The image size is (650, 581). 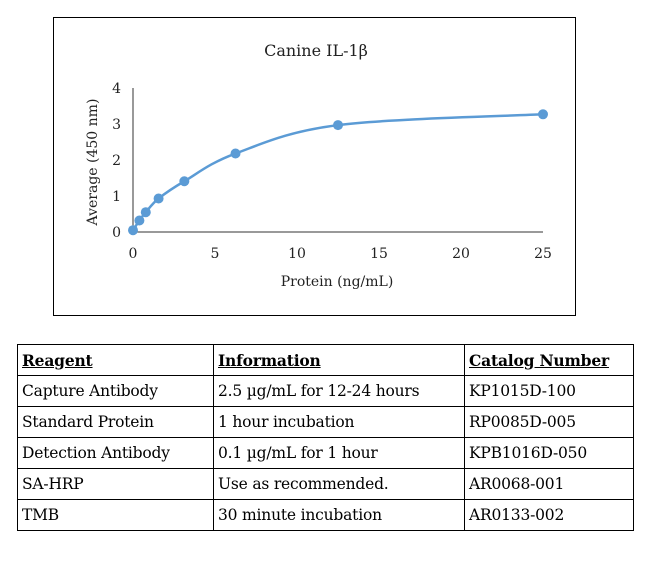 I want to click on cell-catalog-number: RP0085D-005, so click(x=549, y=422).